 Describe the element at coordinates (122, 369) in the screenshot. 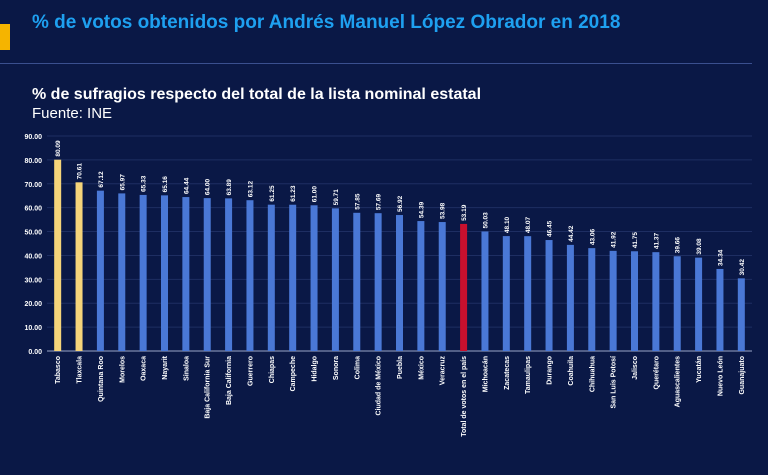

I see `x-tick-label: Morelos` at that location.